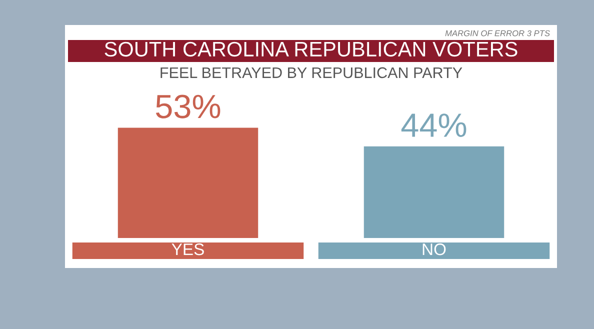 This screenshot has width=594, height=329. I want to click on text: MARGIN OF ERROR 3 PTS, so click(497, 33).